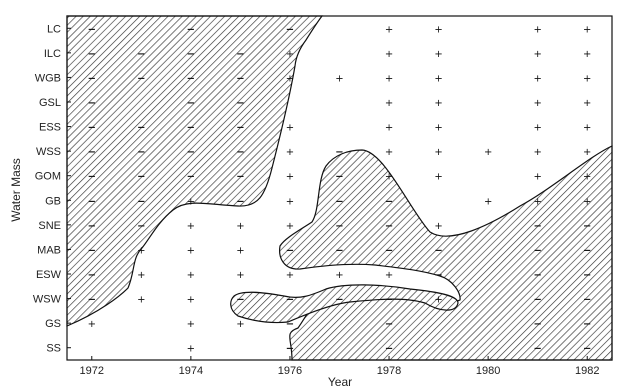  I want to click on x-tick-label: 1972, so click(92, 371).